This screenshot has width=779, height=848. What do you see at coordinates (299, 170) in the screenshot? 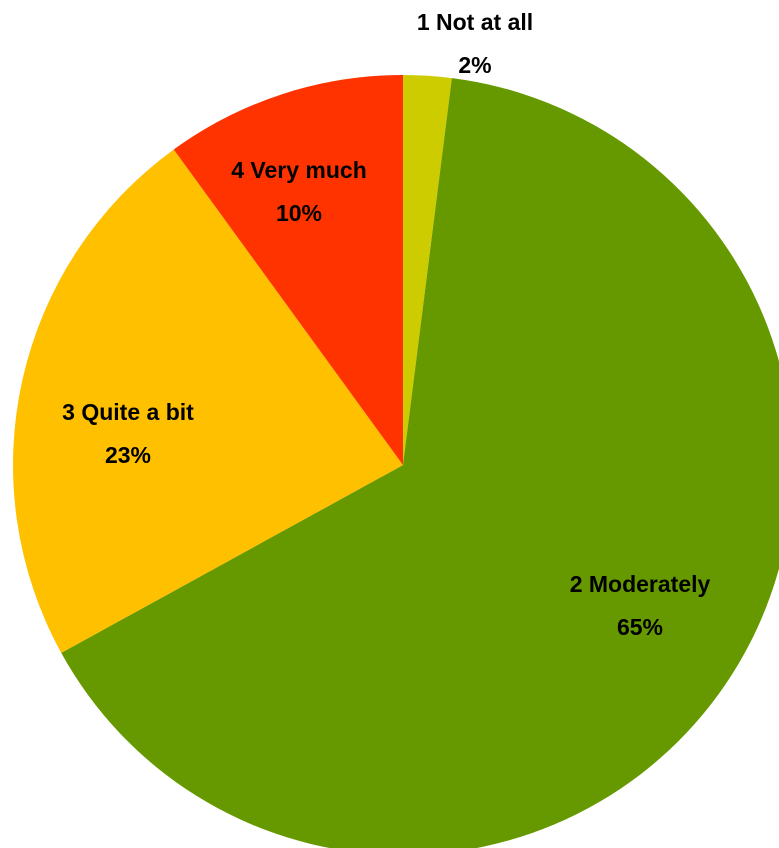
I see `slice-label-4: 4 Very much` at bounding box center [299, 170].